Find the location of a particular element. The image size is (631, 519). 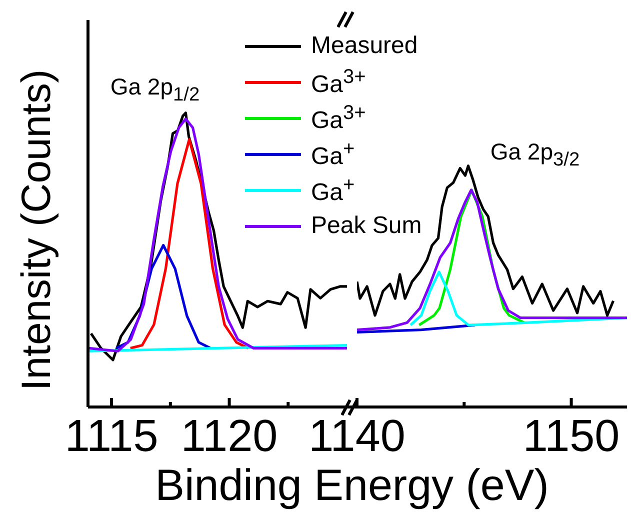

text: Ga 2p$_{1/2}$ is located at coordinates (155, 90).